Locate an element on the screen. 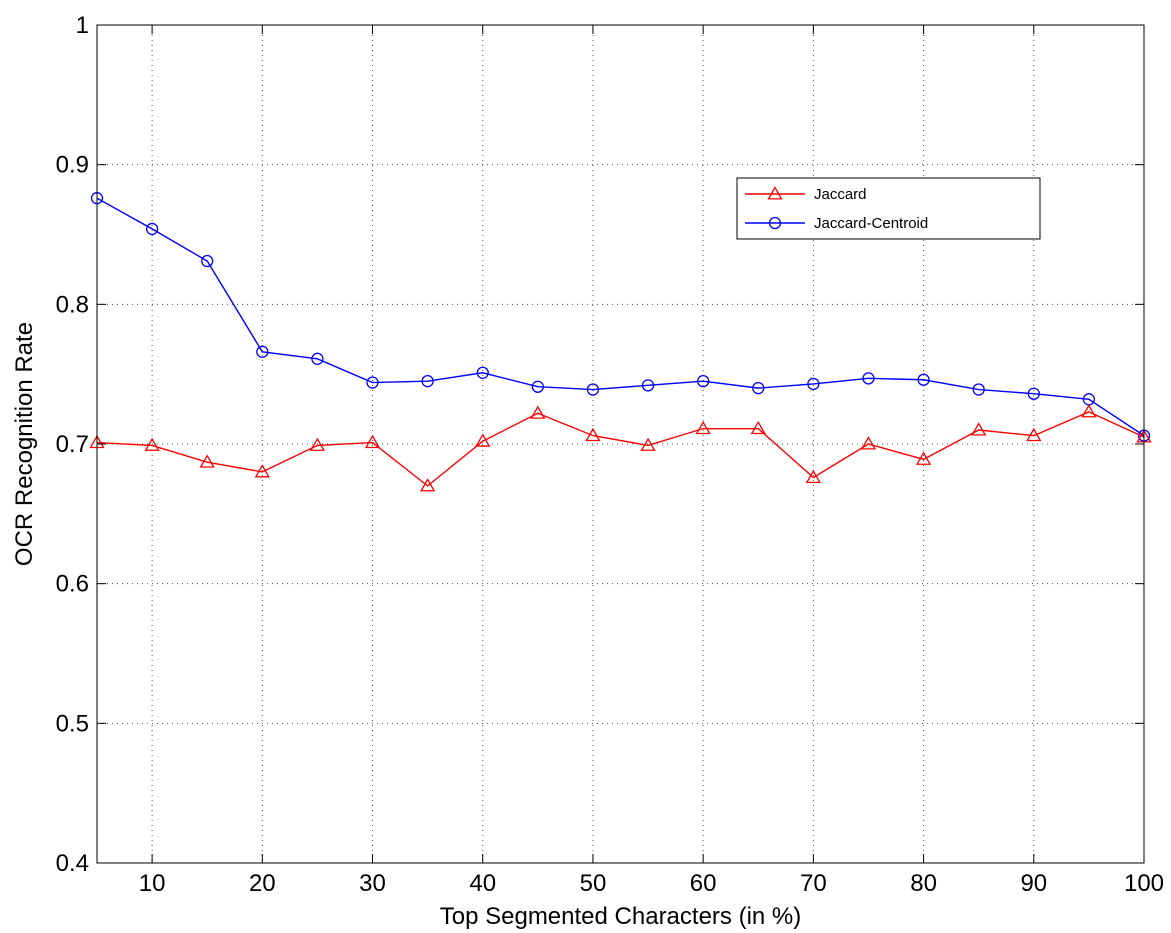 The width and height of the screenshot is (1171, 933). legend-box is located at coordinates (888, 208).